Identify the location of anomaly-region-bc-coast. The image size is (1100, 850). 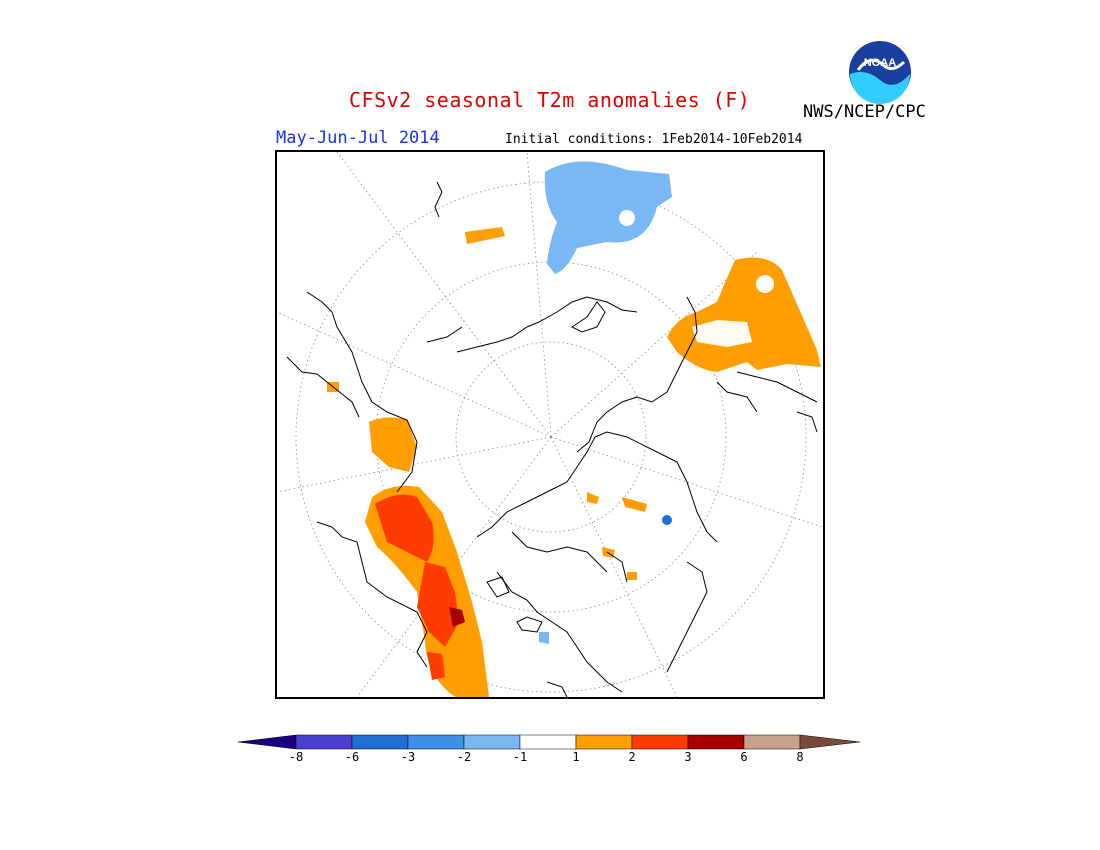
(457, 617).